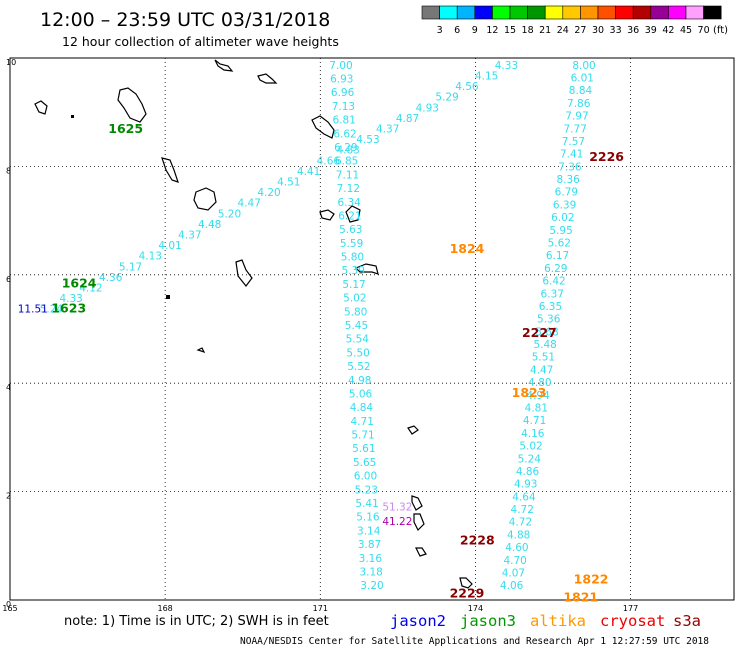 This screenshot has width=740, height=650. I want to click on wave-height-value: 6.81, so click(344, 121).